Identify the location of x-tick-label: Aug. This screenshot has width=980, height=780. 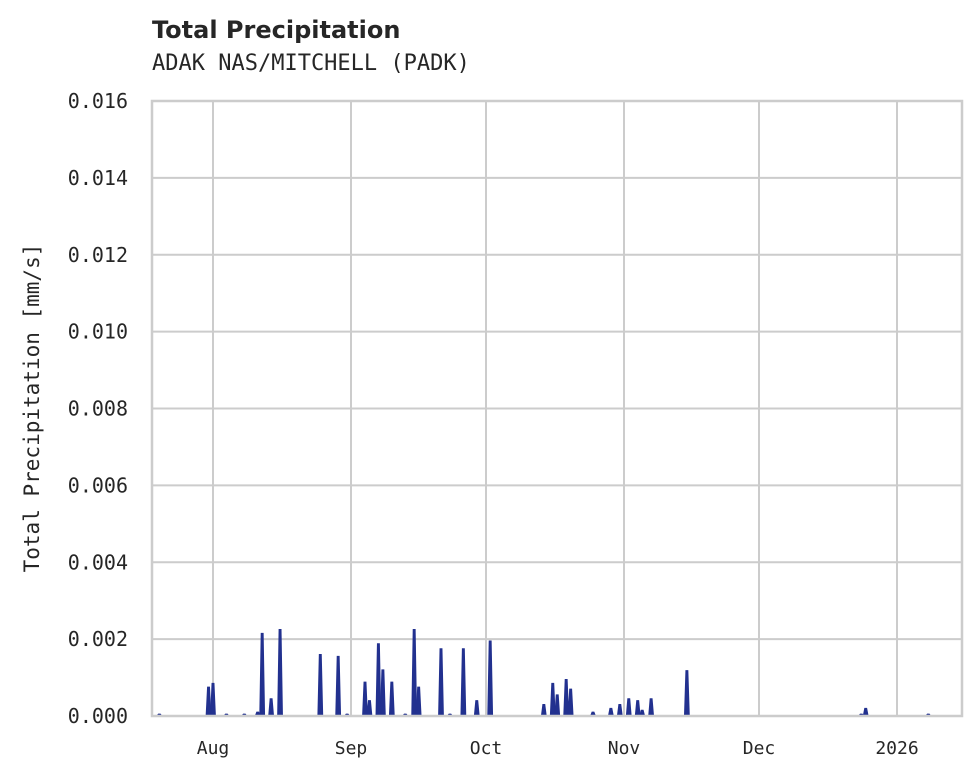
(213, 748).